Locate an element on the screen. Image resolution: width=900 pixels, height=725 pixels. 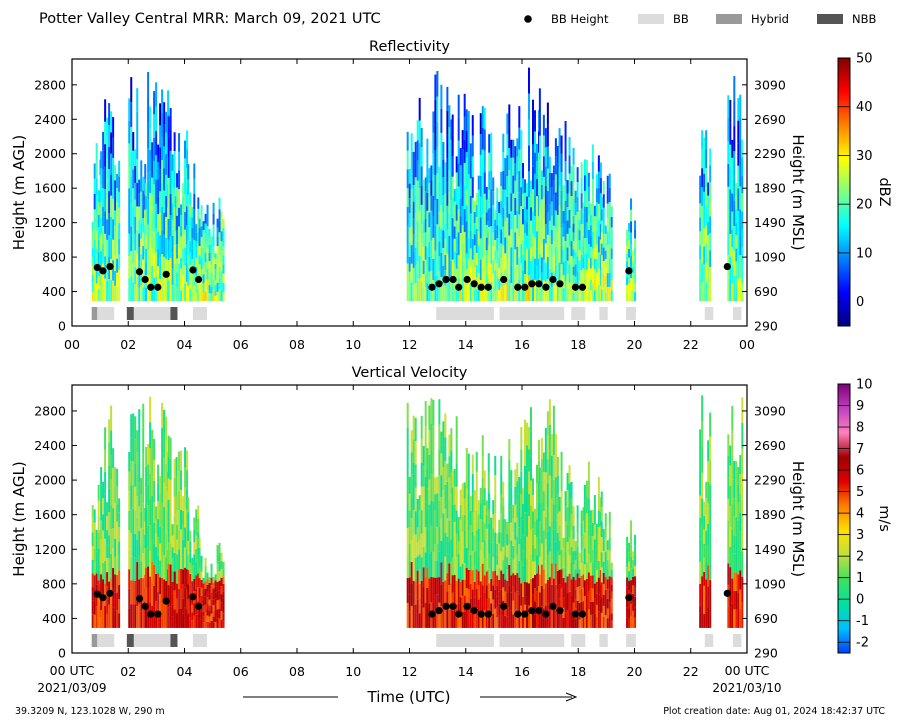
y-right-axis-label: Height (m MSL) is located at coordinates (798, 192).